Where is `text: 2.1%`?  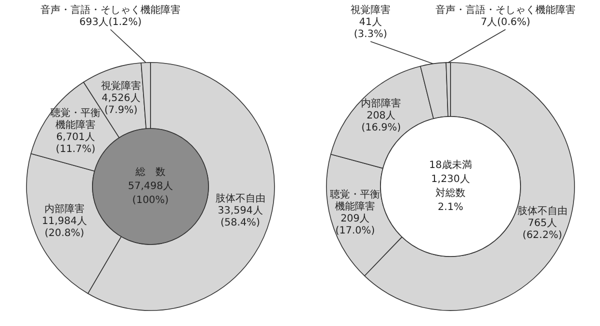 text: 2.1% is located at coordinates (451, 207).